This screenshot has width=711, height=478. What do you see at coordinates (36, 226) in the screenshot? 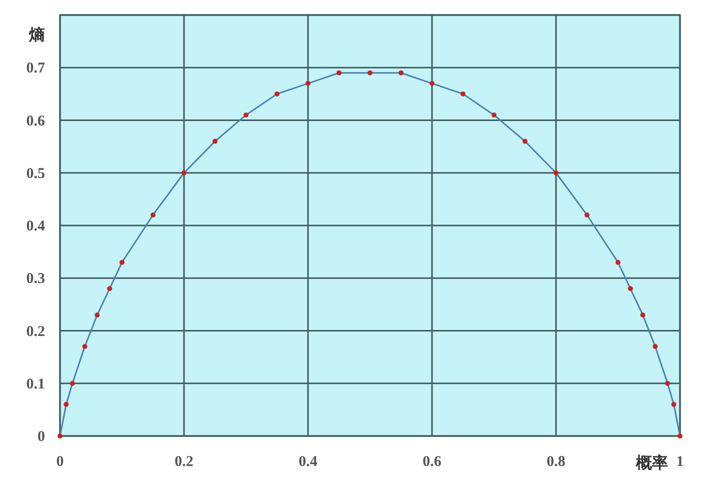
I see `y-tick-label: 0.4` at bounding box center [36, 226].